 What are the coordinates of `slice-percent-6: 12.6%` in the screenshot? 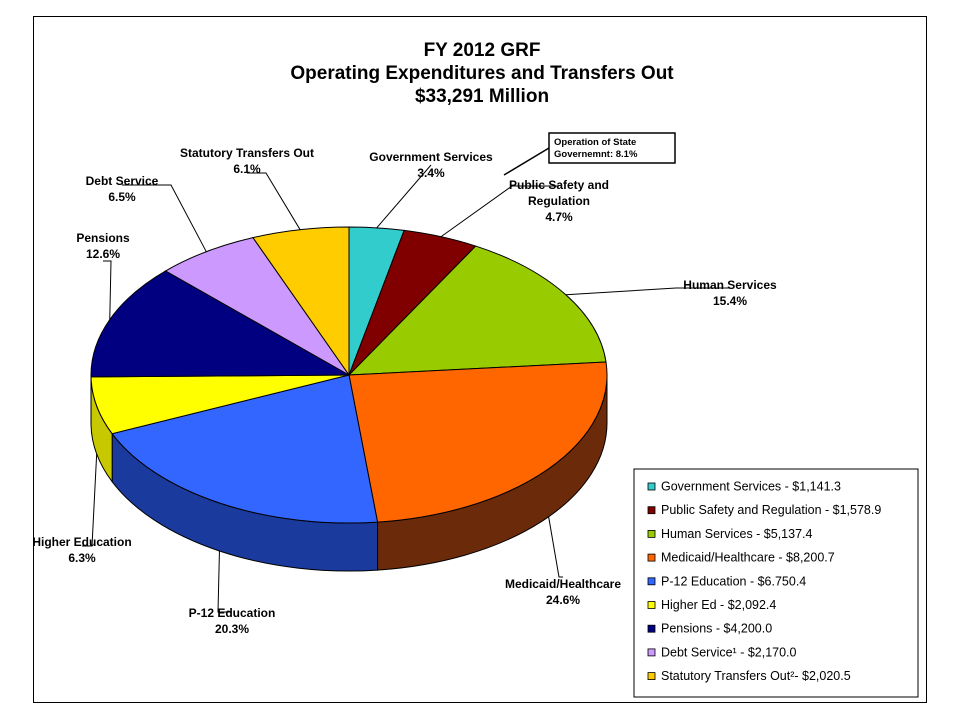 It's located at (103, 254).